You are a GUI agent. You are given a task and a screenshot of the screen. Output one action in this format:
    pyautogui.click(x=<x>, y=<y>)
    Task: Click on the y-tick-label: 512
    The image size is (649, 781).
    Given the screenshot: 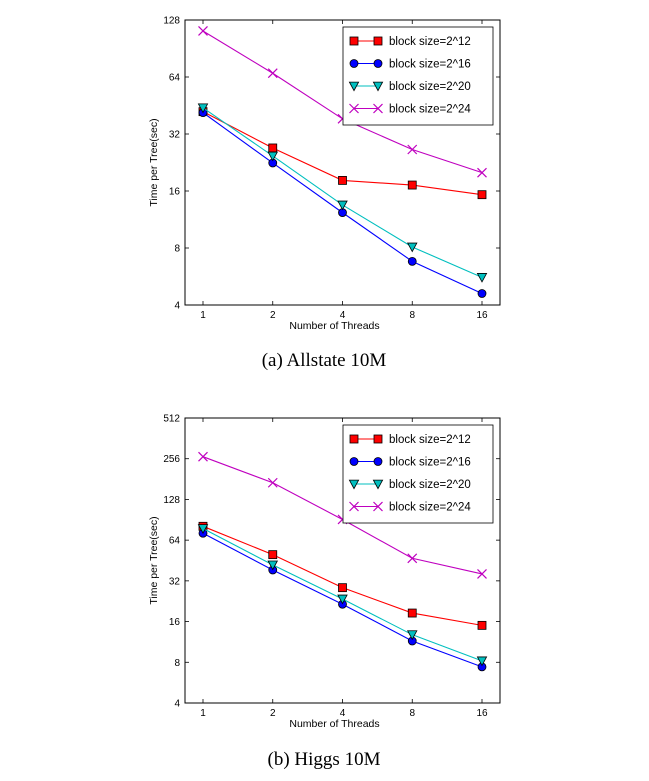 What is the action you would take?
    pyautogui.click(x=171, y=419)
    